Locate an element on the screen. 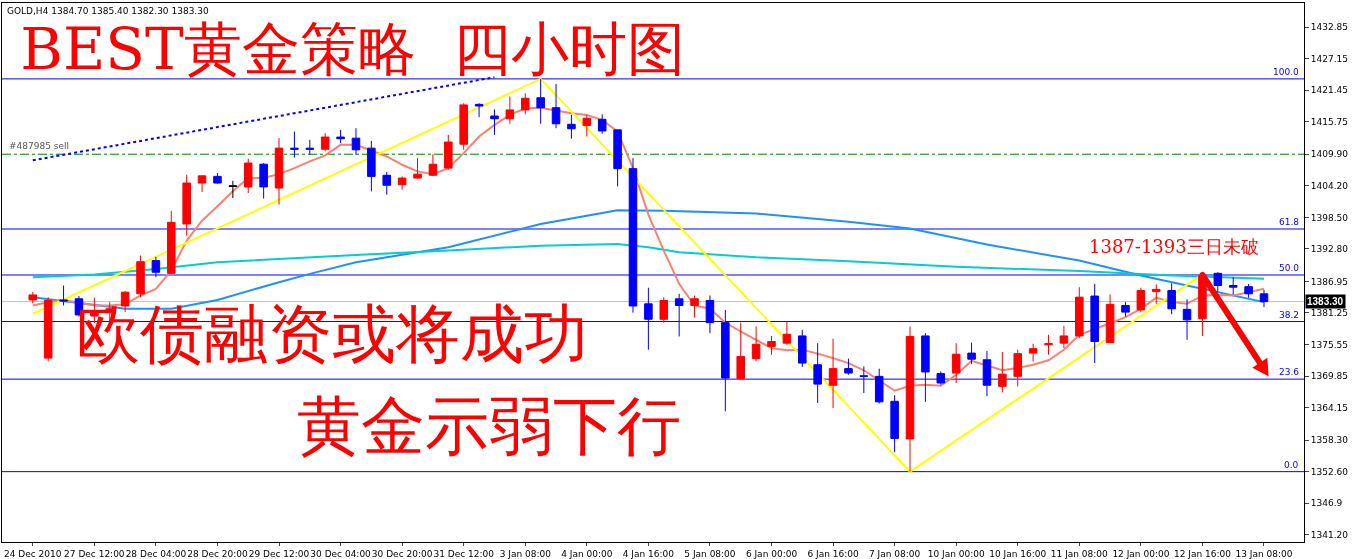 The height and width of the screenshot is (559, 1354). y-tick-label: 1398.50 is located at coordinates (1329, 217).